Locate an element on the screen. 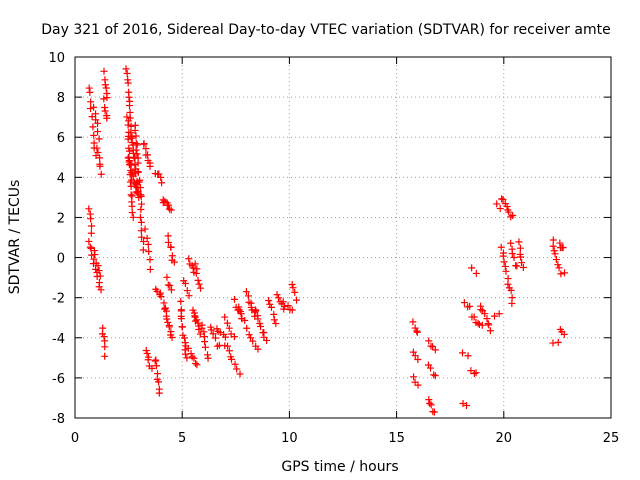 This screenshot has height=480, width=640. y-tick-label: 10 is located at coordinates (56, 58).